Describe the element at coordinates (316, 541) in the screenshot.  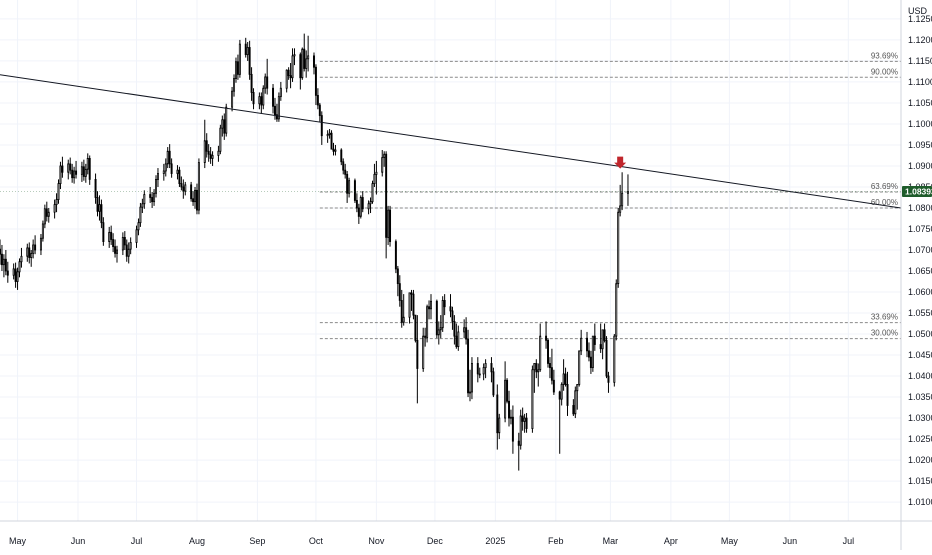
I see `x-tick-label: Oct` at that location.